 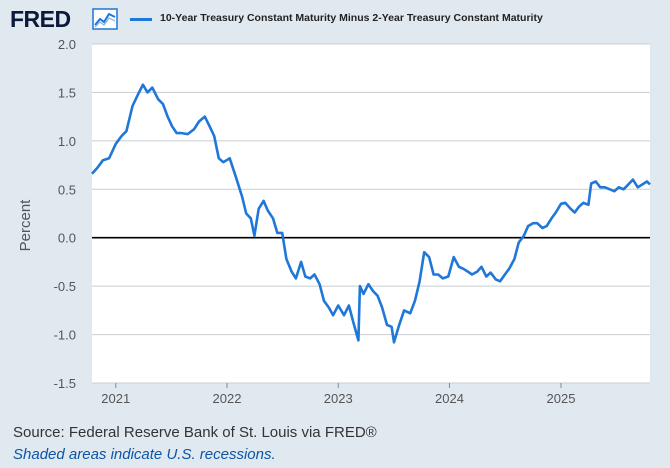 What do you see at coordinates (67, 141) in the screenshot?
I see `y-tick-label: 1.0` at bounding box center [67, 141].